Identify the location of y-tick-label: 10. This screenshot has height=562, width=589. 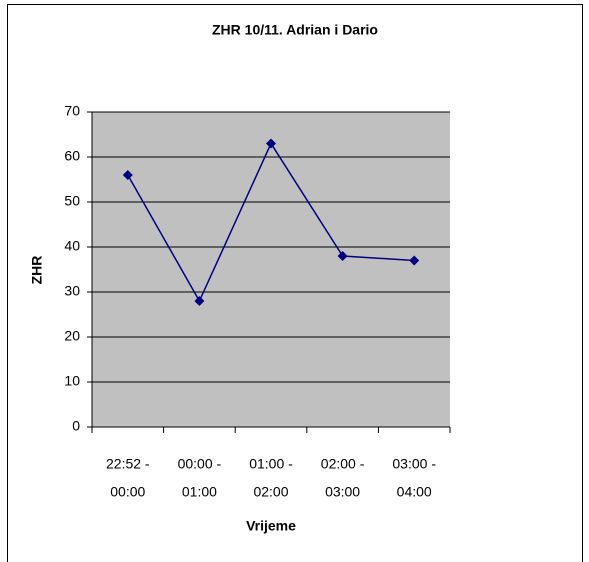
(72, 381).